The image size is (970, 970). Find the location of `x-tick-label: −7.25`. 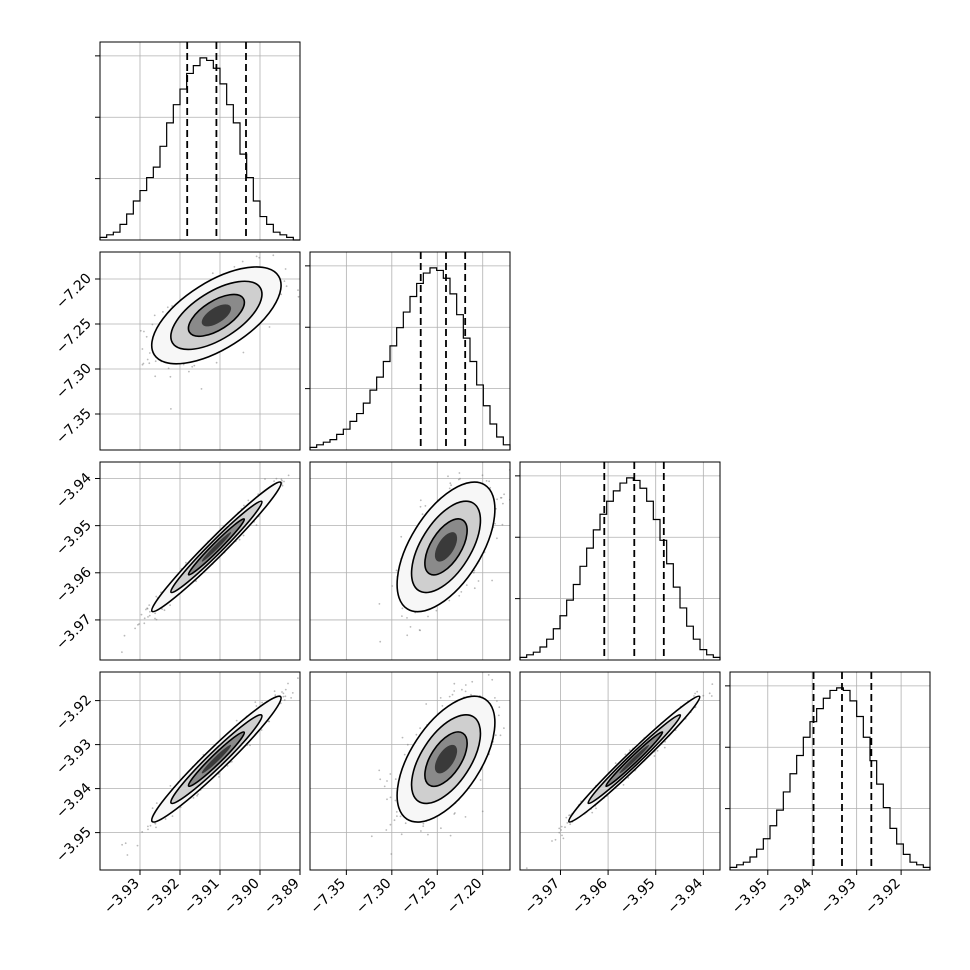

x-tick-label: −7.25 is located at coordinates (419, 897).